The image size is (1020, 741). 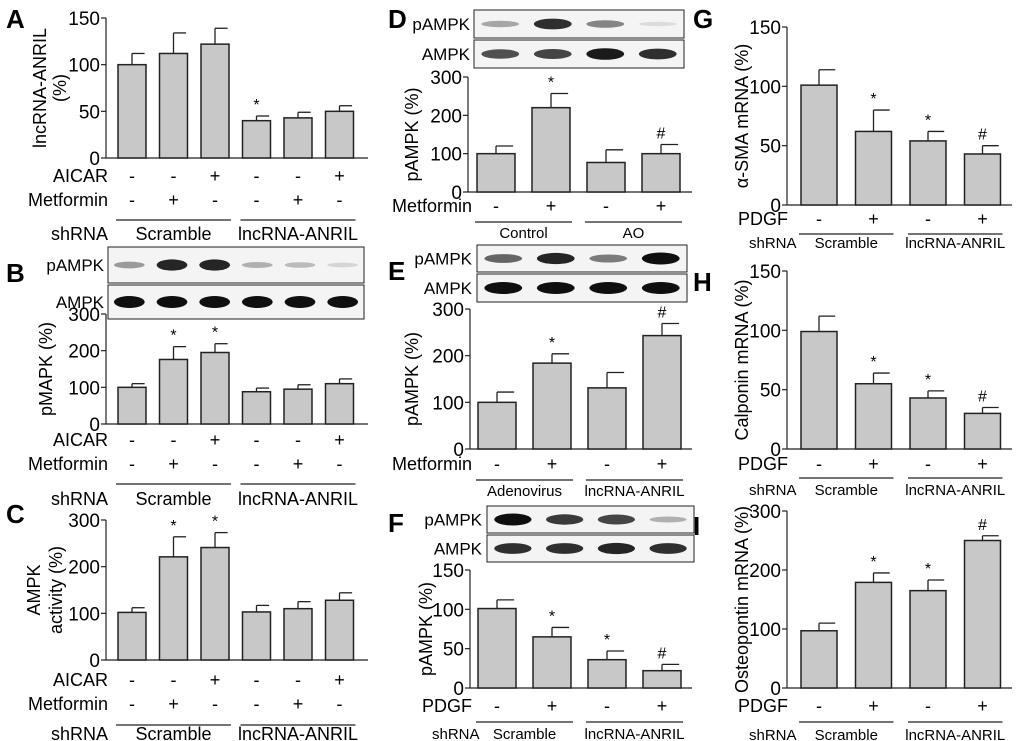 I want to click on y-tick-label: 150, so click(x=765, y=272).